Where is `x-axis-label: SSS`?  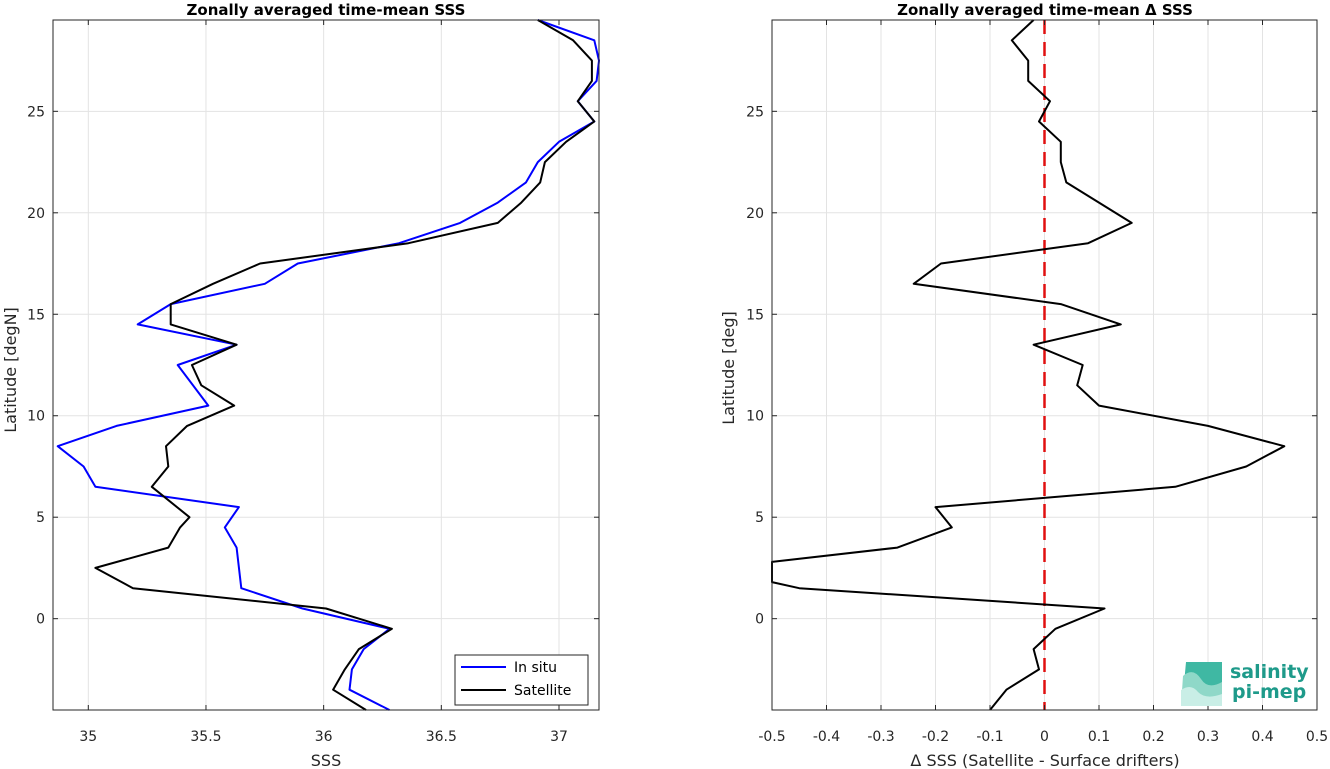 x-axis-label: SSS is located at coordinates (326, 760).